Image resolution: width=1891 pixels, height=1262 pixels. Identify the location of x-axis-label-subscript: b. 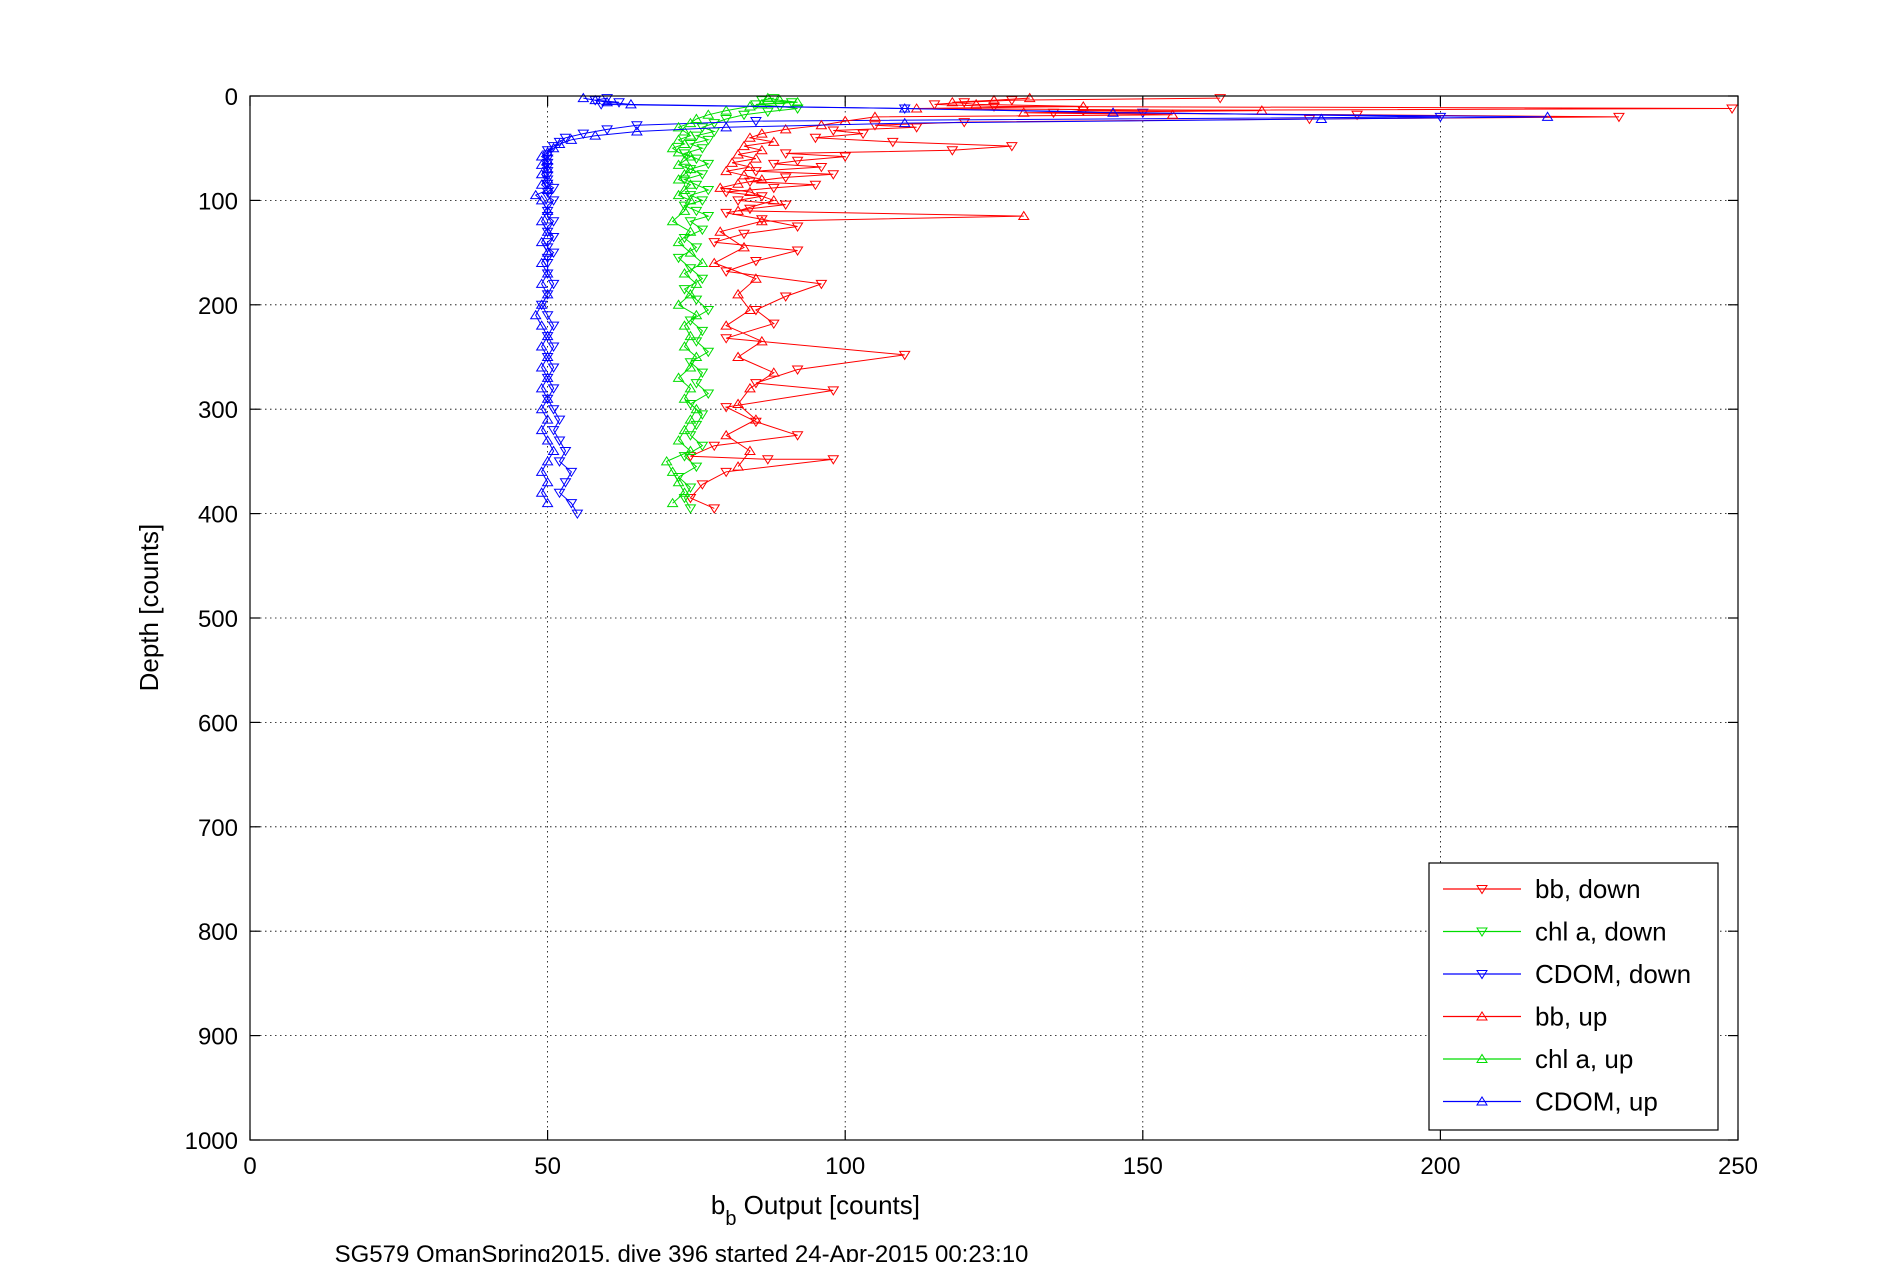
(730, 1219).